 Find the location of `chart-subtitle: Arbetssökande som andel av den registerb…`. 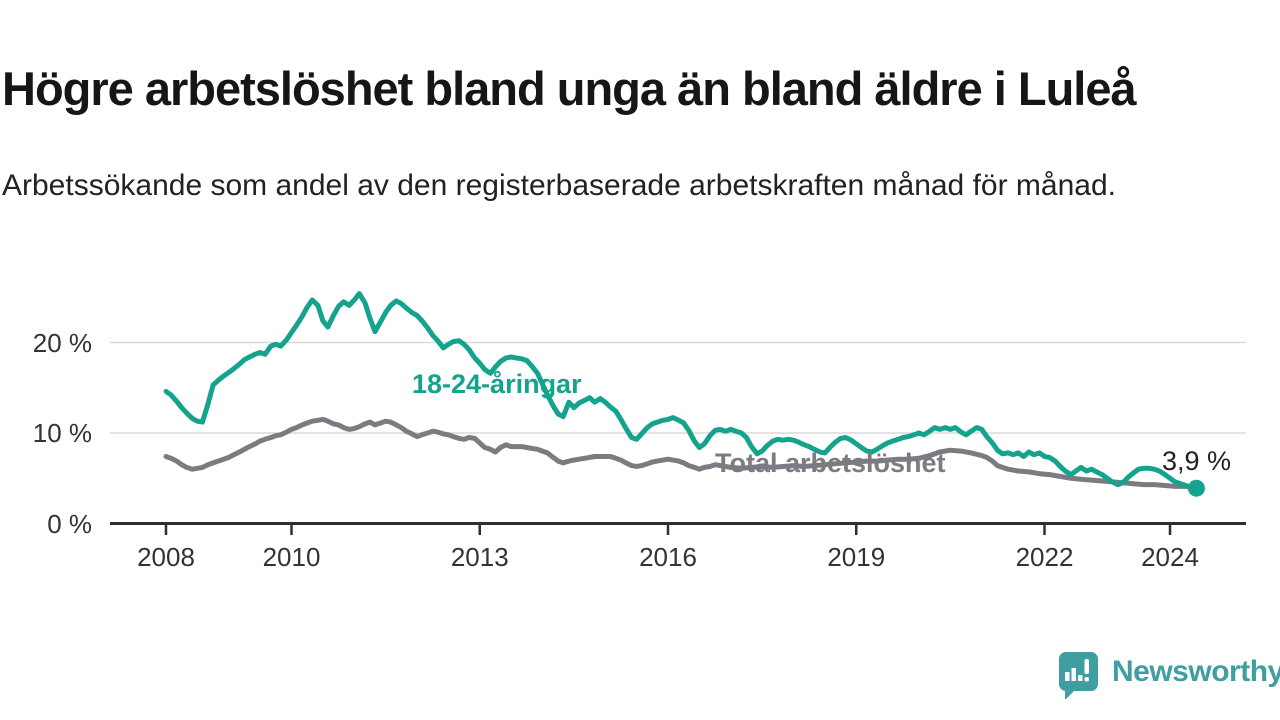

chart-subtitle: Arbetssökande som andel av den registerb… is located at coordinates (559, 185).